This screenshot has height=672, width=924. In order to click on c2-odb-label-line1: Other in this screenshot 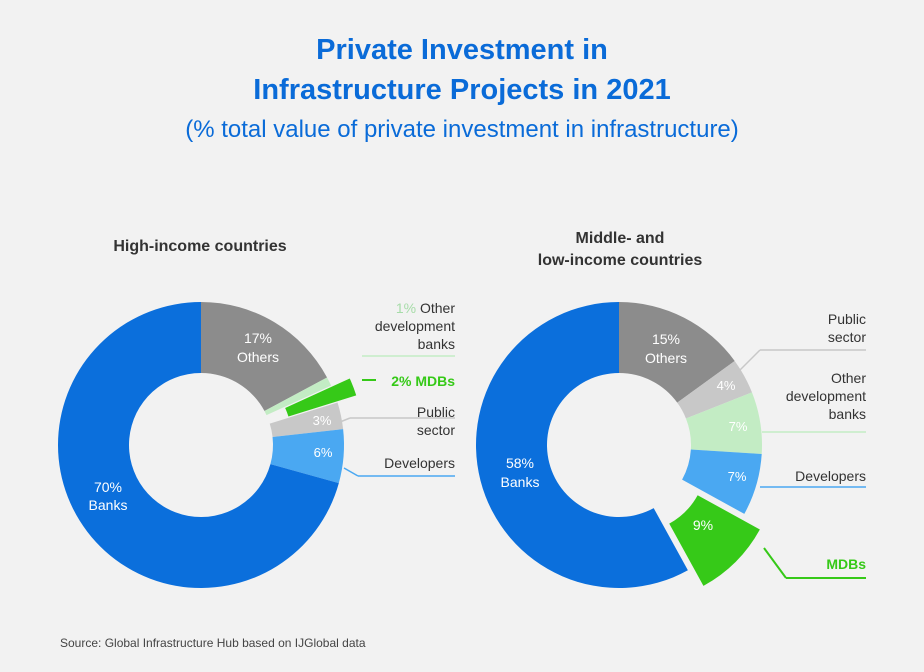, I will do `click(848, 378)`.